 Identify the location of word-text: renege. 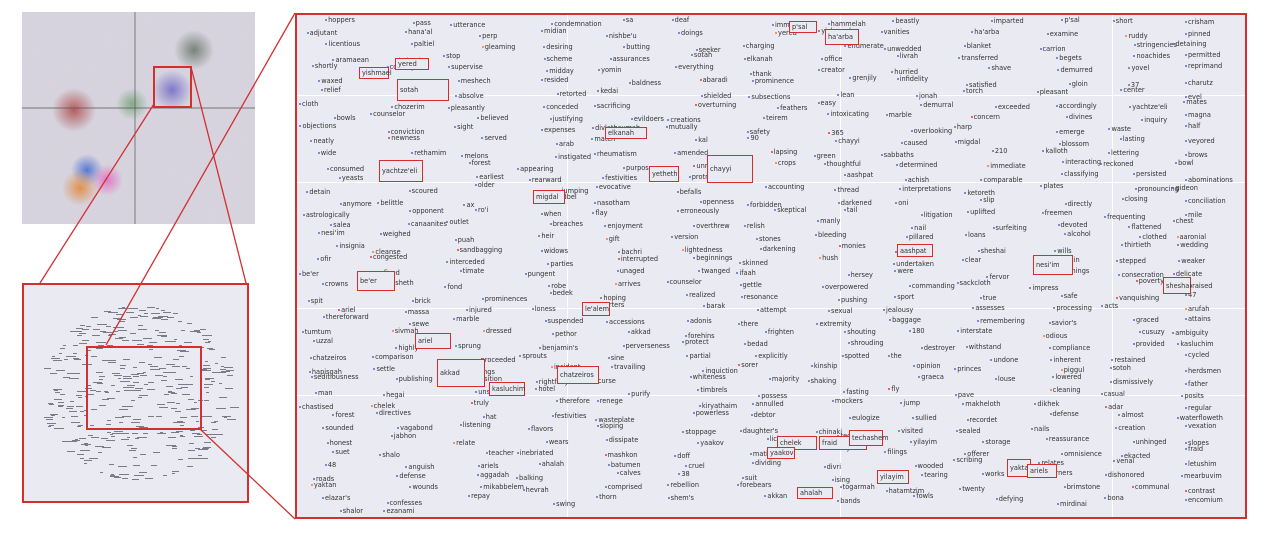
(611, 400).